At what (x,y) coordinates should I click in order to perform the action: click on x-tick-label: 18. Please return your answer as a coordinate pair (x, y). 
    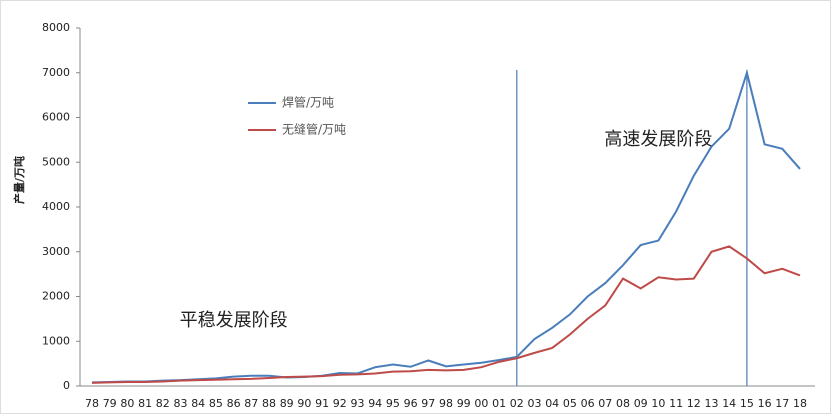
    Looking at the image, I should click on (800, 403).